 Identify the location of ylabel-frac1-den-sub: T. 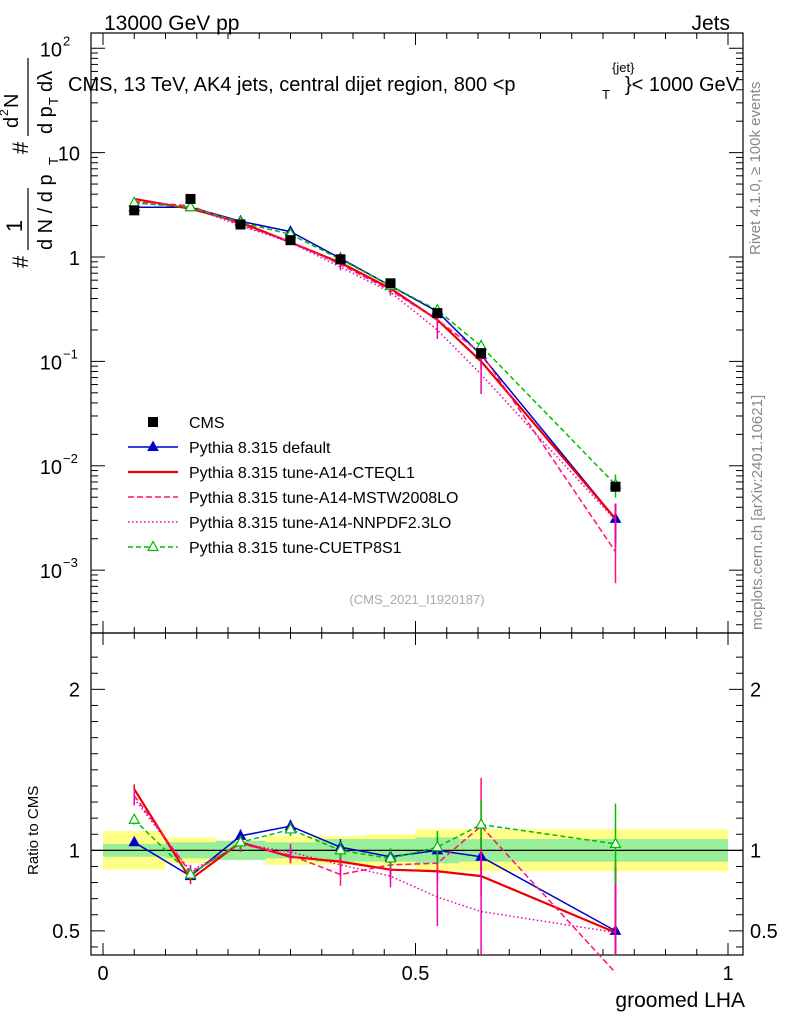
(53, 161).